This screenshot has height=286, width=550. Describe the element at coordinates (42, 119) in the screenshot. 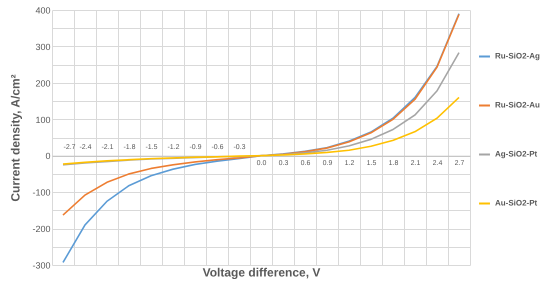

I see `y-tick-label: 100` at that location.